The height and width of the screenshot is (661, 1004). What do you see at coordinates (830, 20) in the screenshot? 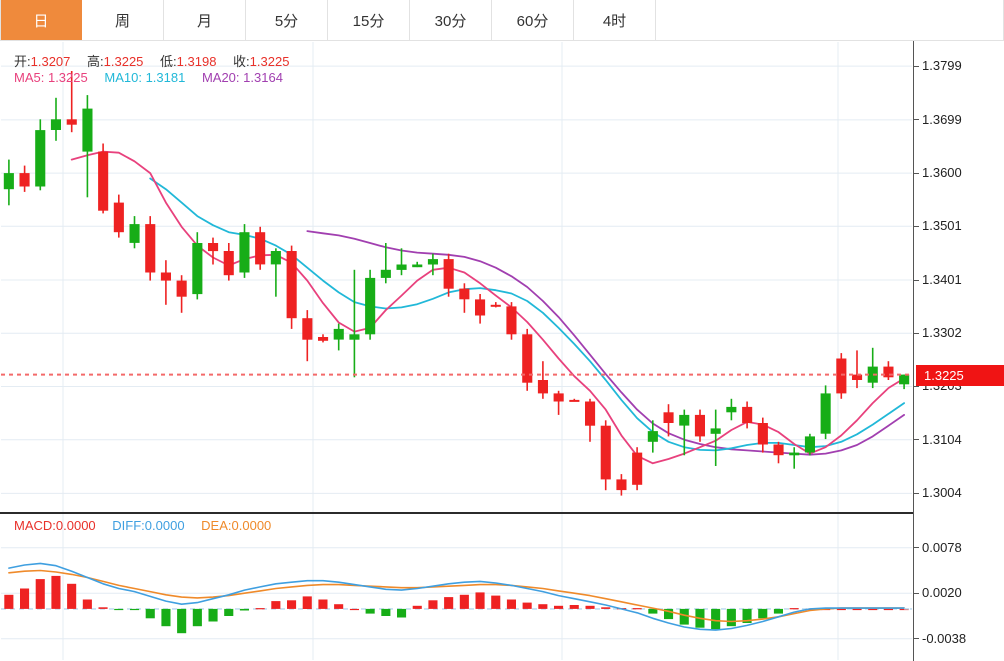
I see `tab-bar-filler` at bounding box center [830, 20].